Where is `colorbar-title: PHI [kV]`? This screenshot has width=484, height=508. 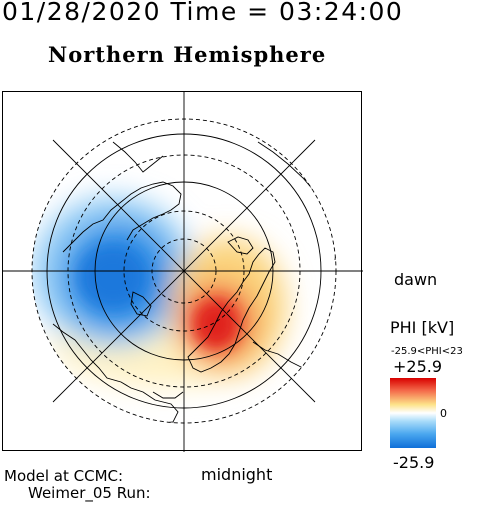
colorbar-title: PHI [kV] is located at coordinates (422, 327).